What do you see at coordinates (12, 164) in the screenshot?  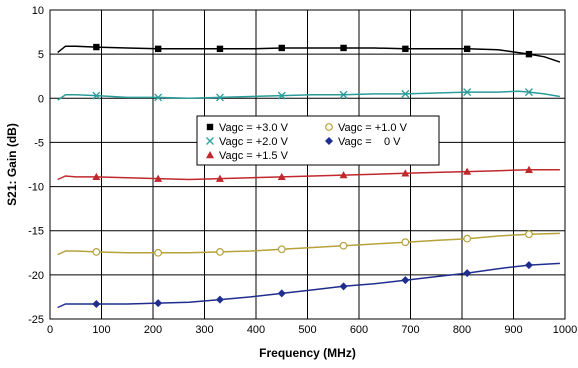 I see `y-axis-title: S21: Gain (dB)` at bounding box center [12, 164].